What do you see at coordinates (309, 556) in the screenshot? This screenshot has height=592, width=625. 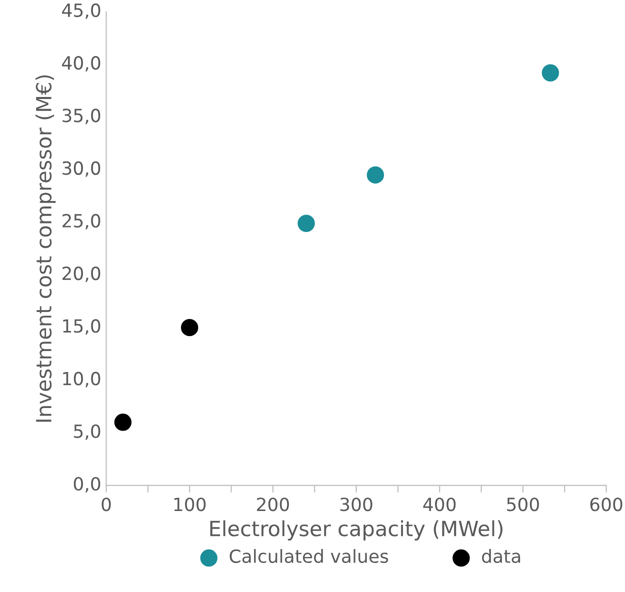 I see `legend-label: Calculated values` at bounding box center [309, 556].